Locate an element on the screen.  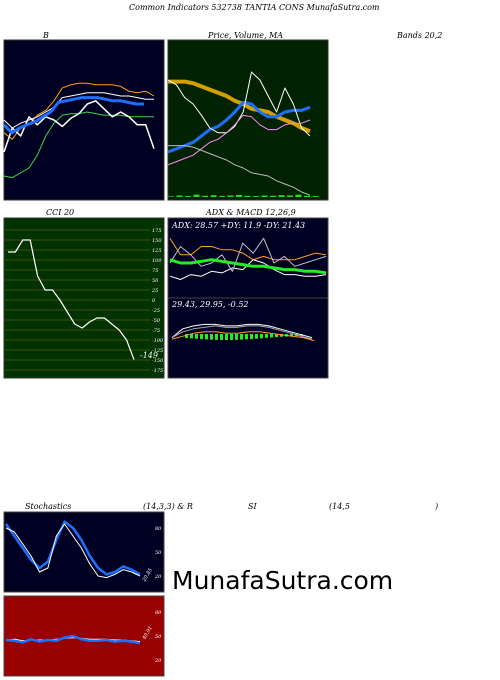
adx-green is located at coordinates (248, 266).